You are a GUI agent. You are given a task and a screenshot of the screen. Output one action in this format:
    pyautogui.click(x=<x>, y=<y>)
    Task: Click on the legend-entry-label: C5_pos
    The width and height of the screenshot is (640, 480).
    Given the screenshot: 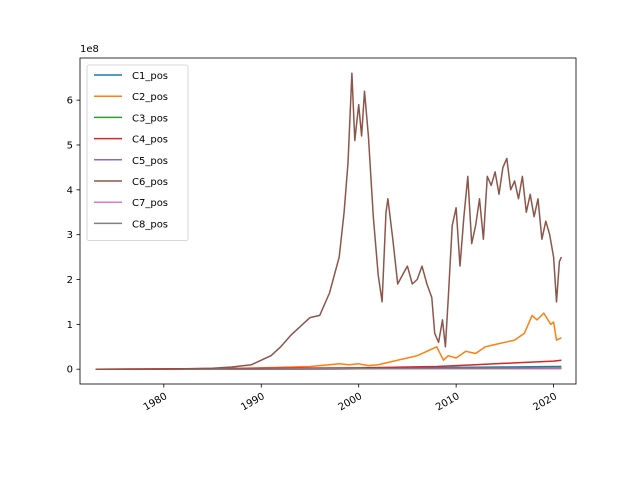 What is the action you would take?
    pyautogui.click(x=150, y=161)
    